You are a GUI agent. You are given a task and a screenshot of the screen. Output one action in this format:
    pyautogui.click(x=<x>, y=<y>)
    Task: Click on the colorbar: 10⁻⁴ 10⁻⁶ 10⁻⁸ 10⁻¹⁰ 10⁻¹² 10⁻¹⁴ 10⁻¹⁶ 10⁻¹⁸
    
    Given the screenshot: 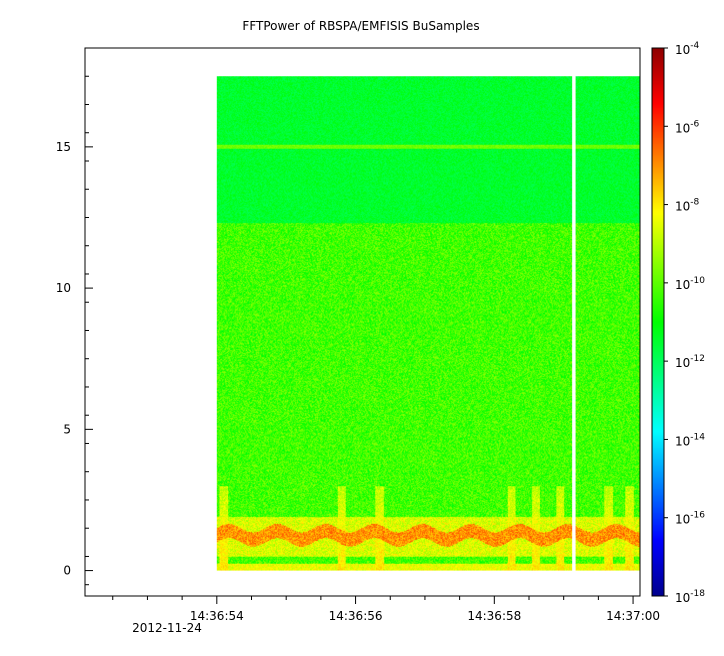 What is the action you would take?
    pyautogui.click(x=678, y=323)
    